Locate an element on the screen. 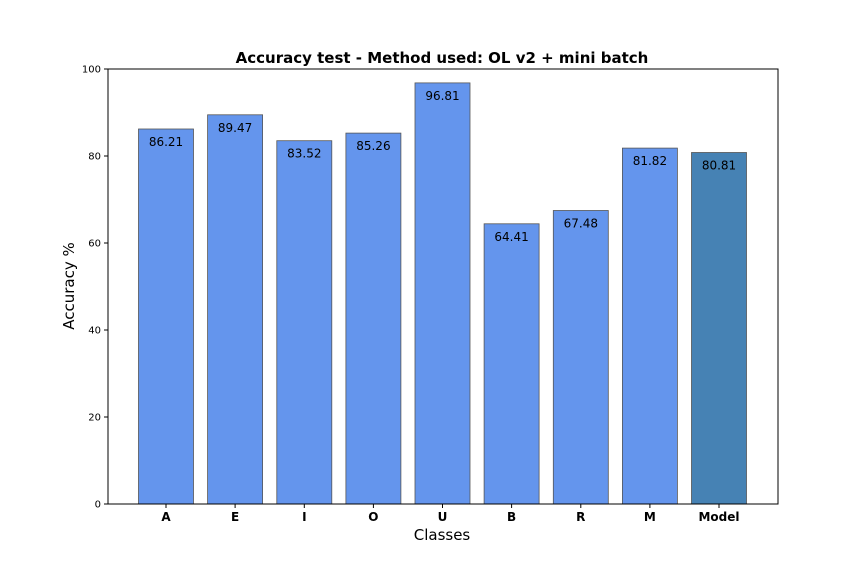  bar-i is located at coordinates (304, 322).